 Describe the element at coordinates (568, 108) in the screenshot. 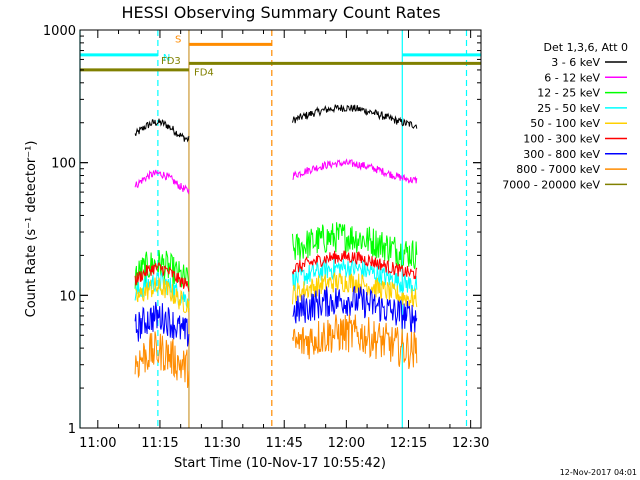

I see `legend-label: 25 - 50 keV` at that location.